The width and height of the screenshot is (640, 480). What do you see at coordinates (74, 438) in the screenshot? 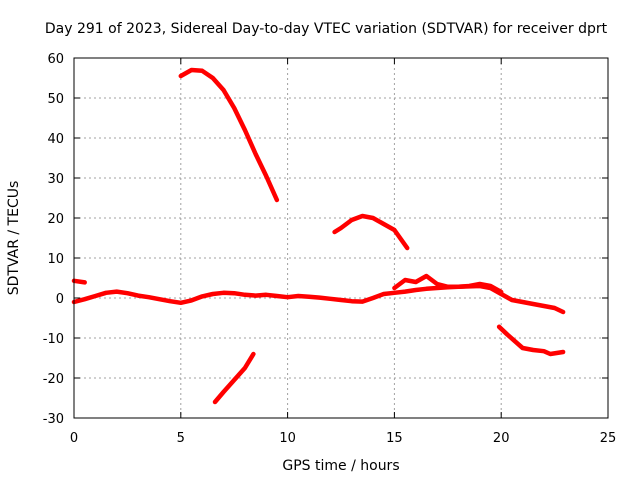
I see `x-tick-label: 0` at bounding box center [74, 438].